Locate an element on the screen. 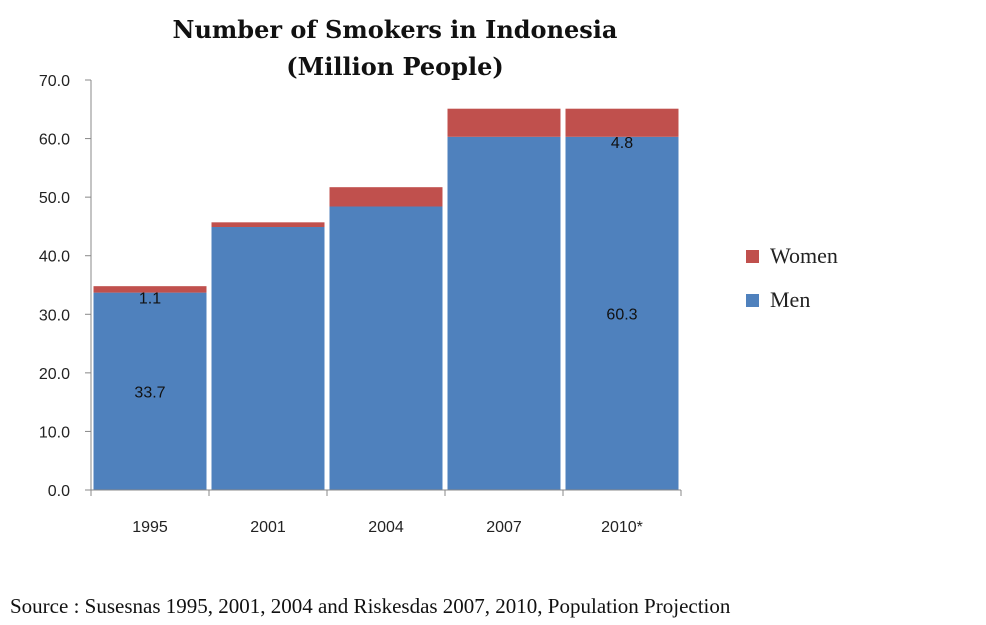 Image resolution: width=986 pixels, height=625 pixels. x-tick-label: 1995 is located at coordinates (150, 527).